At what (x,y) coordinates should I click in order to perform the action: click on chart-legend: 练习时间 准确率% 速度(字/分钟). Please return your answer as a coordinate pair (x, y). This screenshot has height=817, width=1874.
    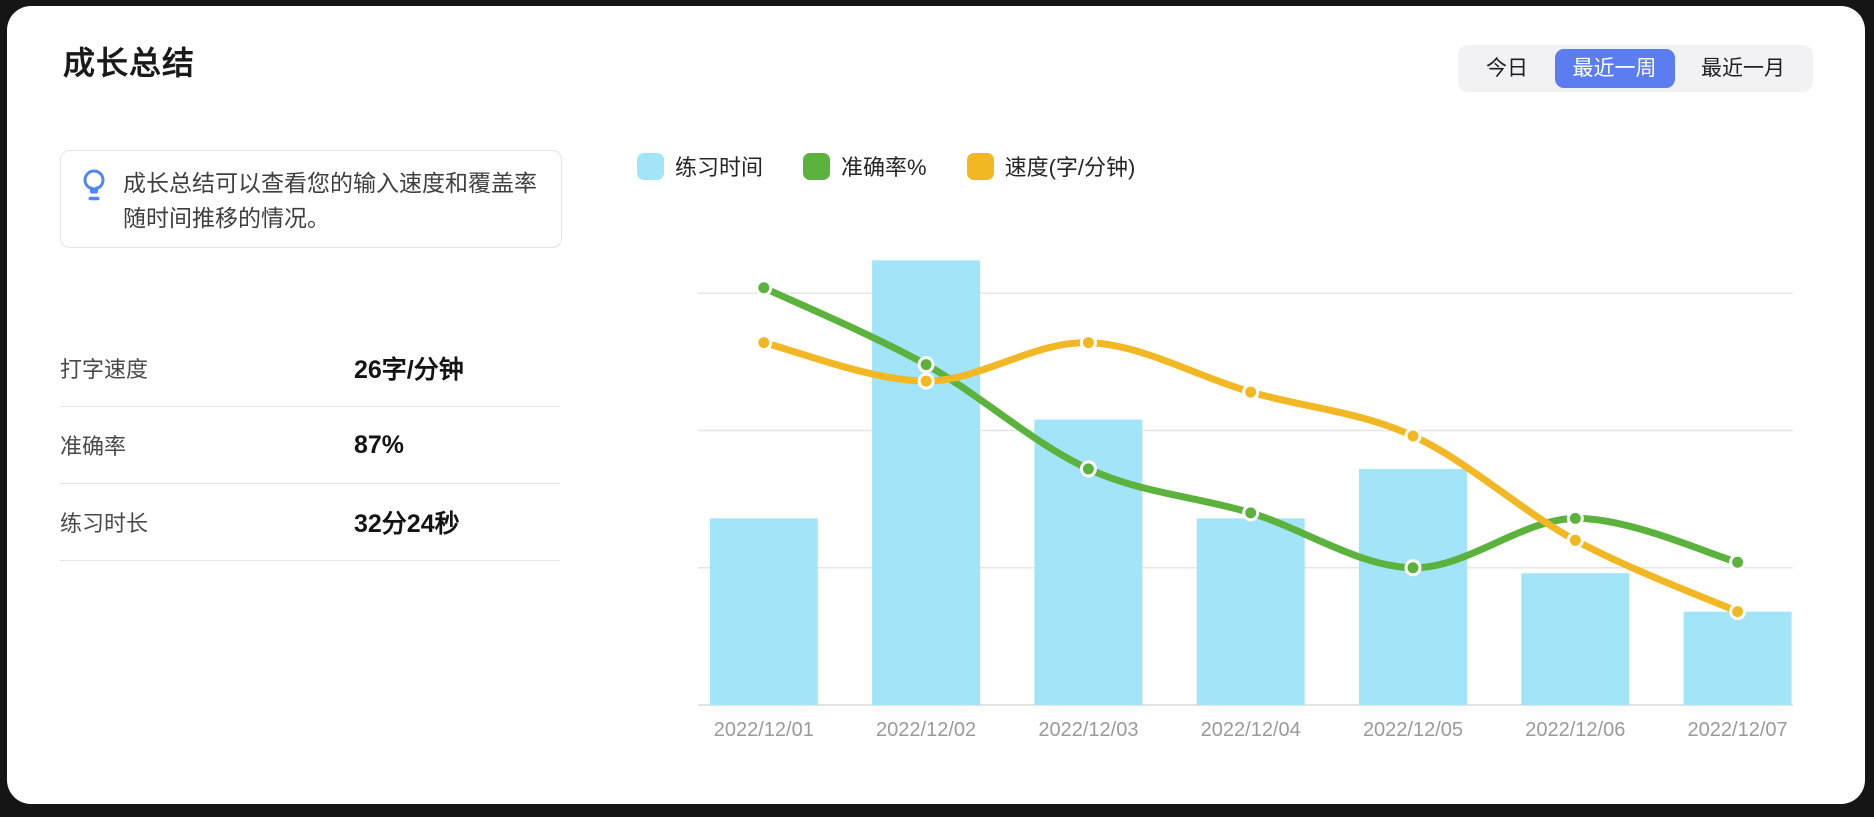
    Looking at the image, I should click on (886, 166).